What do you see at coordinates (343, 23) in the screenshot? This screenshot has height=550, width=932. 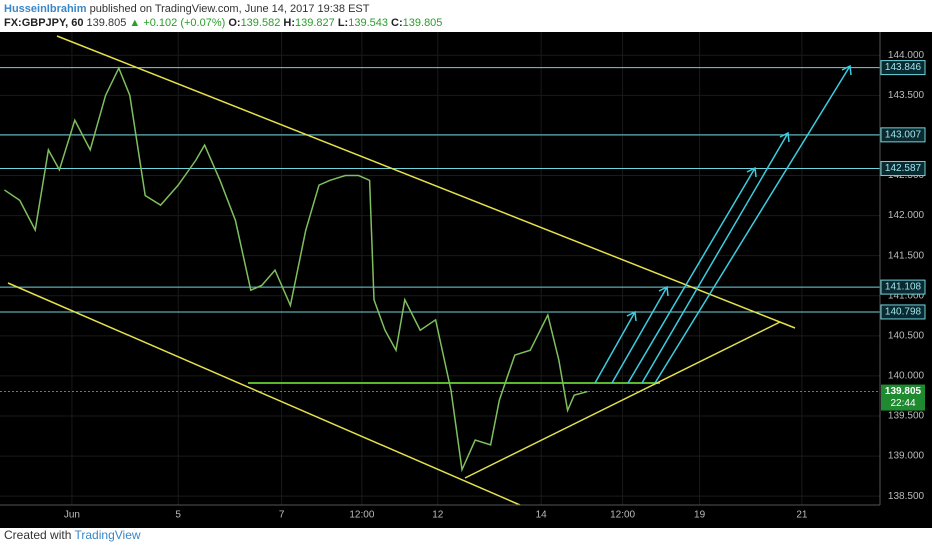 I see `ohlc-key: L:` at bounding box center [343, 23].